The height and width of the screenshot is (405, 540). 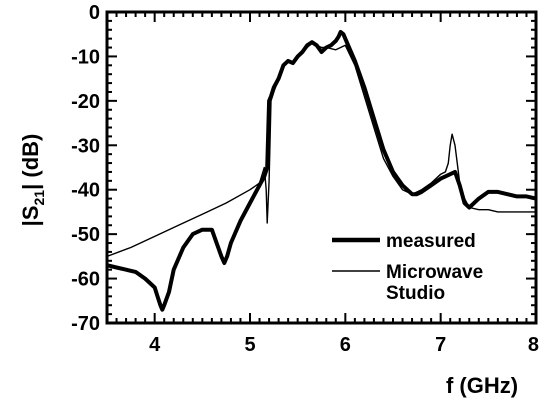 What do you see at coordinates (249, 345) in the screenshot?
I see `x-tick-label-5: 5` at bounding box center [249, 345].